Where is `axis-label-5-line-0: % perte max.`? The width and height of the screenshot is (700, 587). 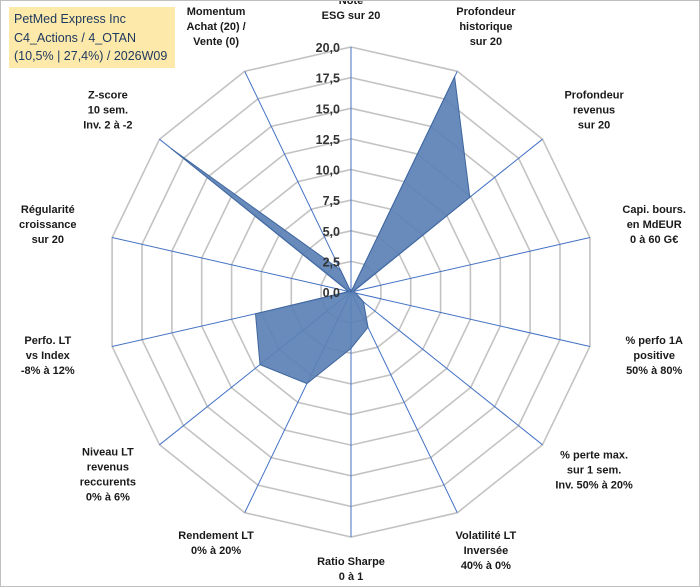 axis-label-5-line-0: % perte max. is located at coordinates (594, 456).